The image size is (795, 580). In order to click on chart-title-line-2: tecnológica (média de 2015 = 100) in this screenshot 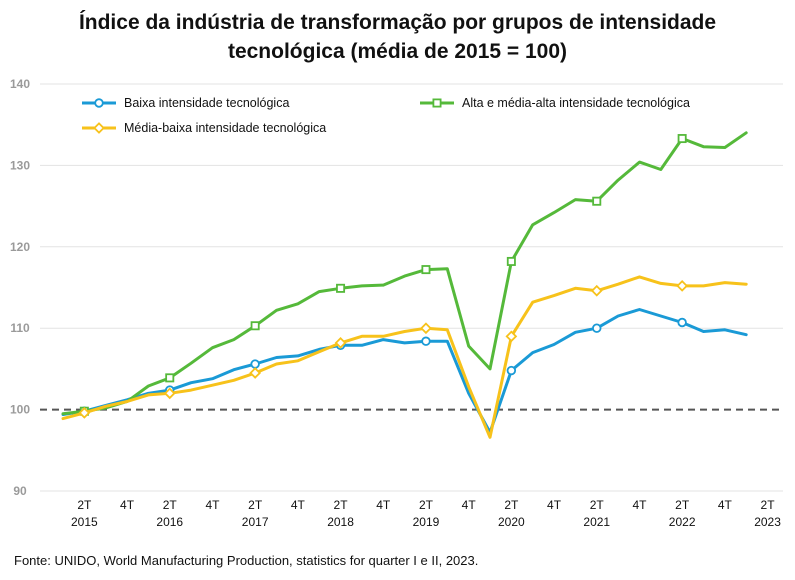, I will do `click(397, 51)`.